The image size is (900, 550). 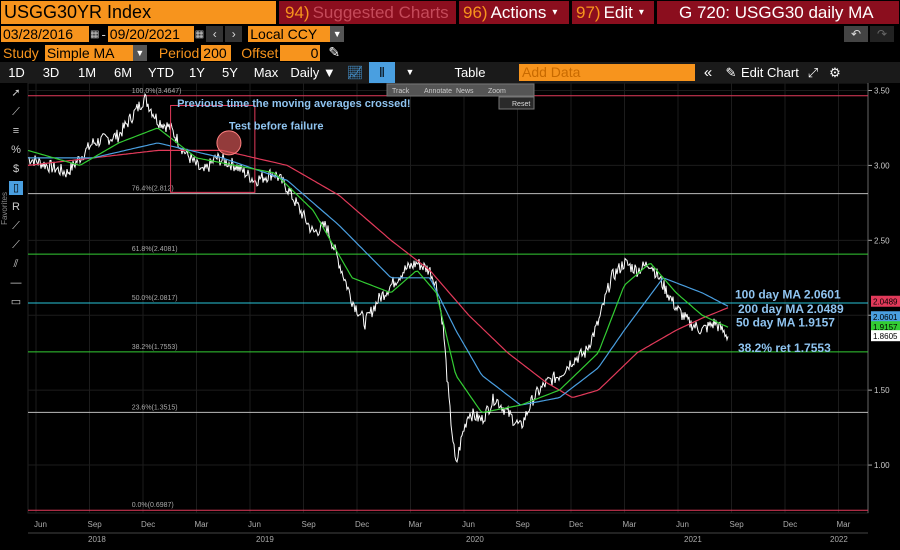 What do you see at coordinates (784, 348) in the screenshot?
I see `chart-annotation: 38.2% ret 1.7553` at bounding box center [784, 348].